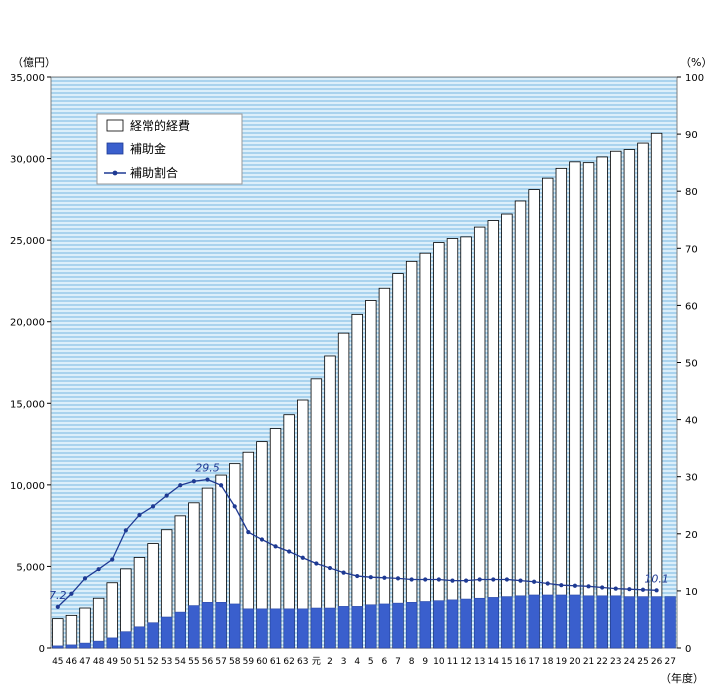  What do you see at coordinates (682, 678) in the screenshot?
I see `x-axis-unit-label: （年度）` at bounding box center [682, 678].